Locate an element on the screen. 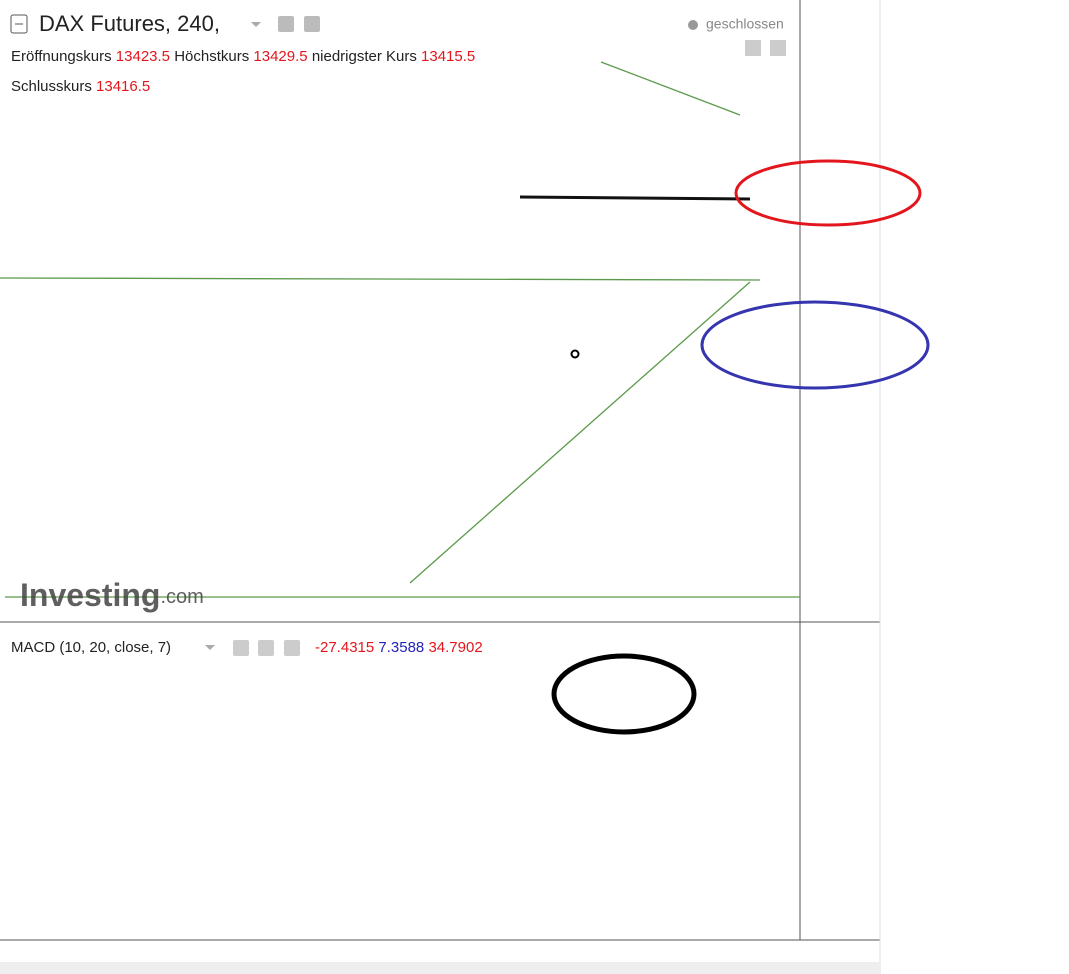  market-status: geschlossen is located at coordinates (745, 24).